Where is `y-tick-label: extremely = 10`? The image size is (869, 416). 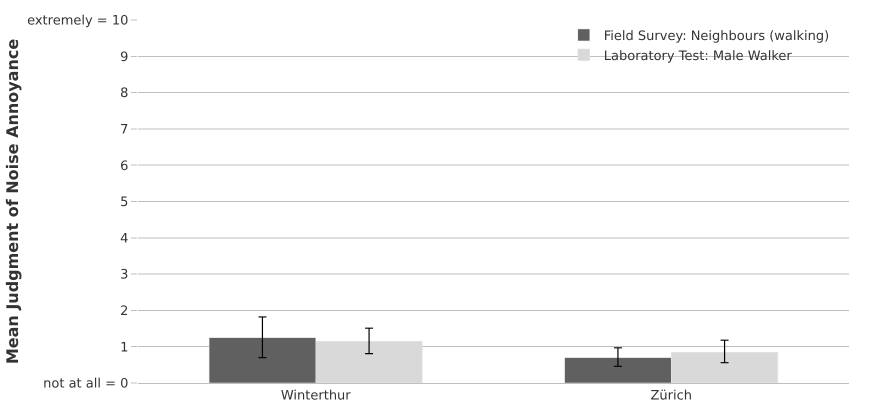 y-tick-label: extremely = 10 is located at coordinates (77, 21).